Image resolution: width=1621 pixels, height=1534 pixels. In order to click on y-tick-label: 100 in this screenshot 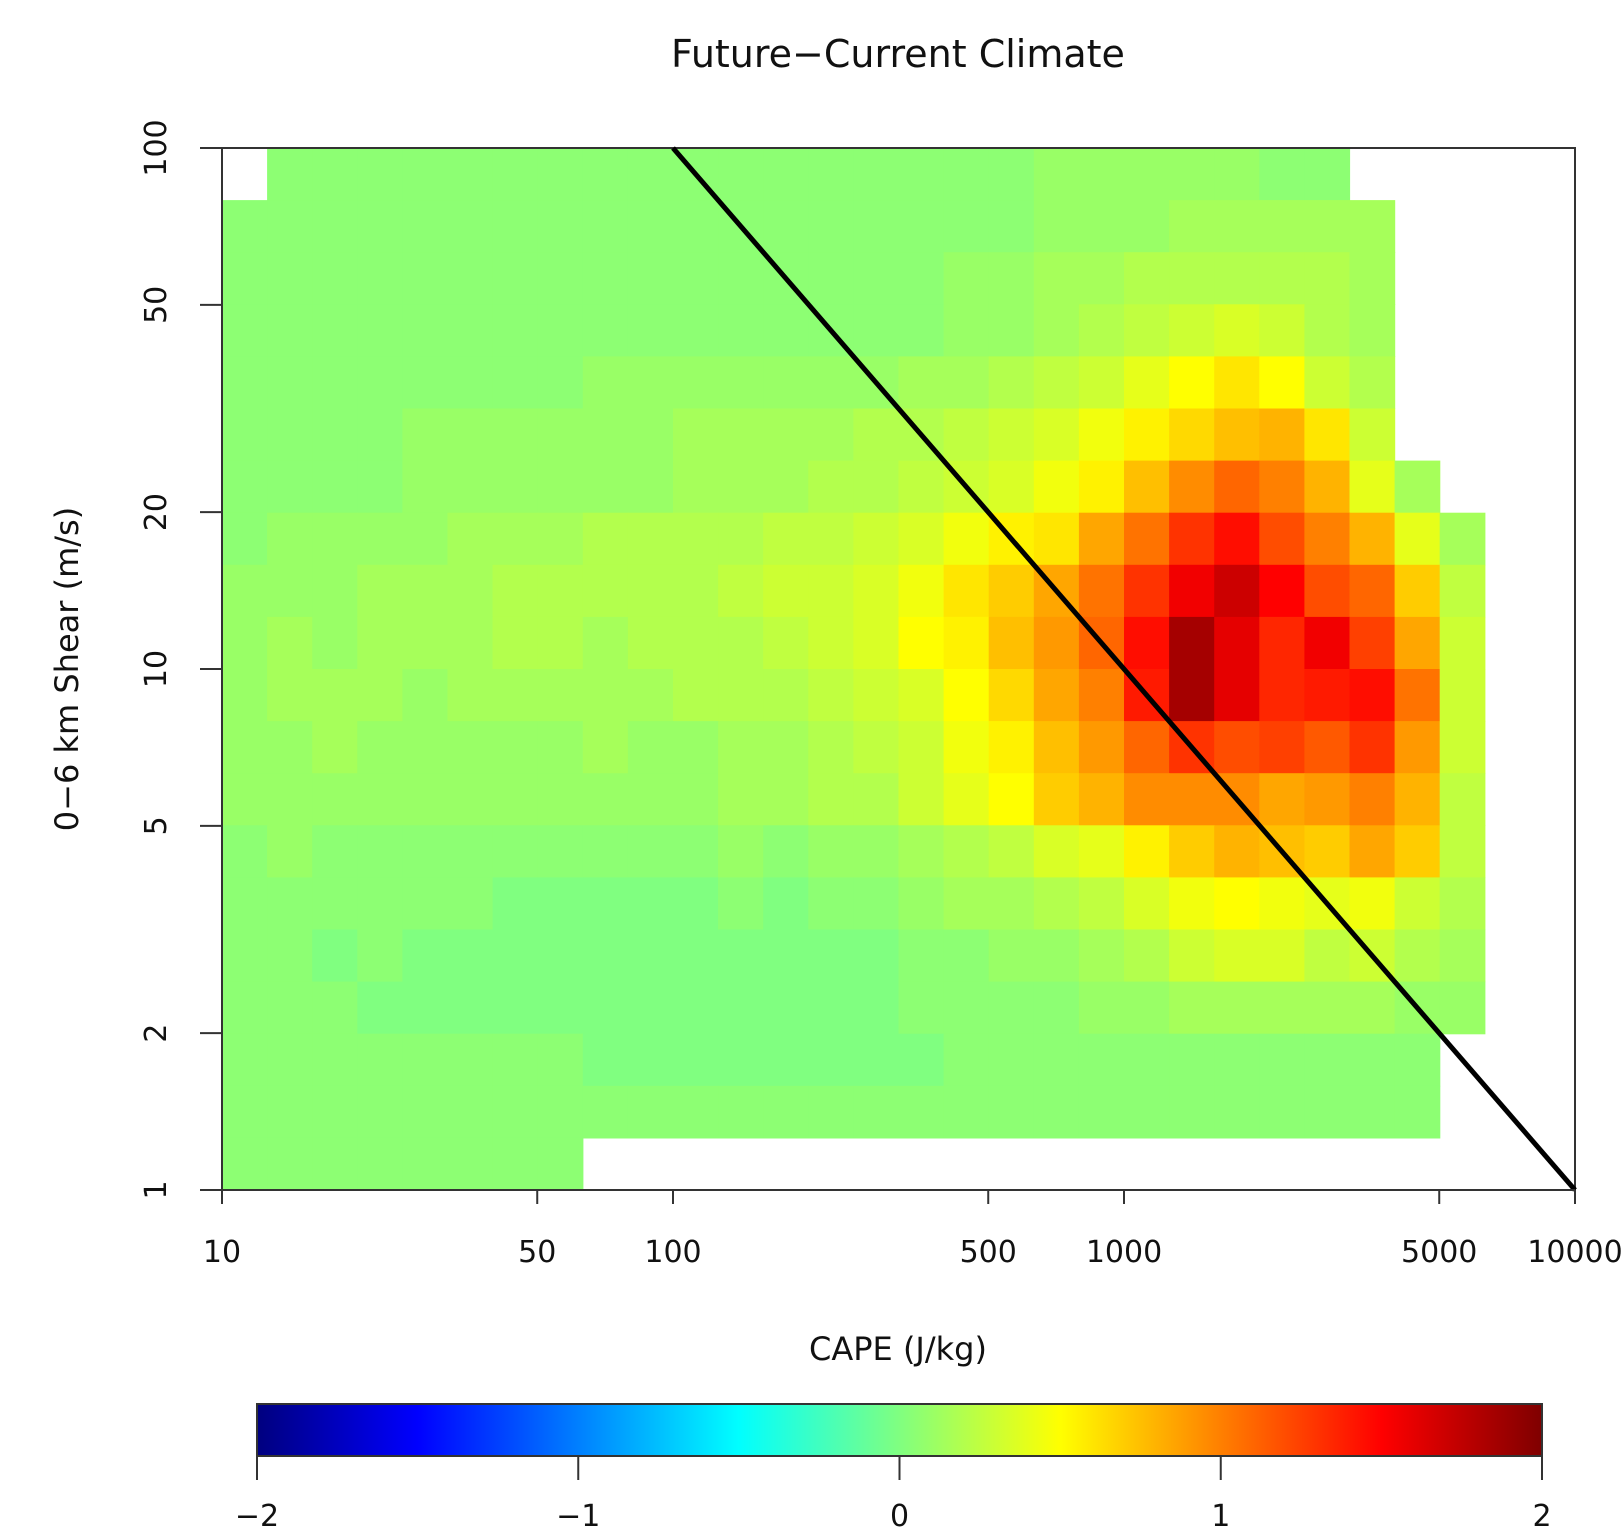, I will do `click(156, 147)`.